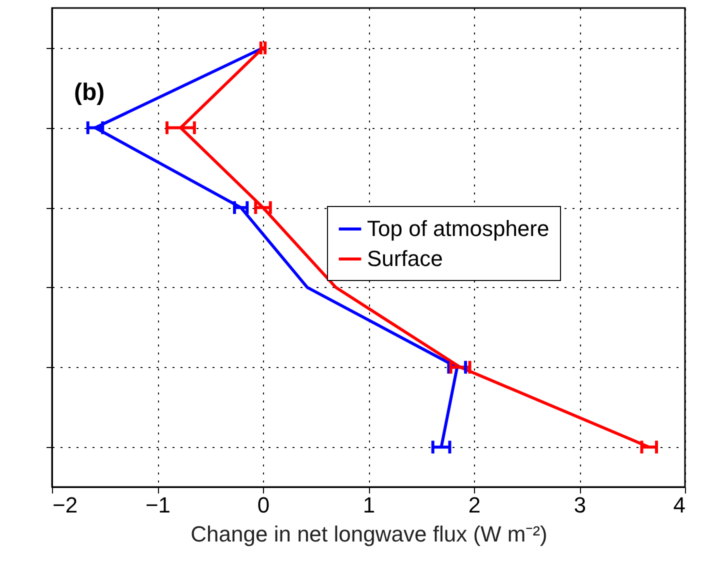  What do you see at coordinates (580, 505) in the screenshot?
I see `x-tick-label: 3` at bounding box center [580, 505].